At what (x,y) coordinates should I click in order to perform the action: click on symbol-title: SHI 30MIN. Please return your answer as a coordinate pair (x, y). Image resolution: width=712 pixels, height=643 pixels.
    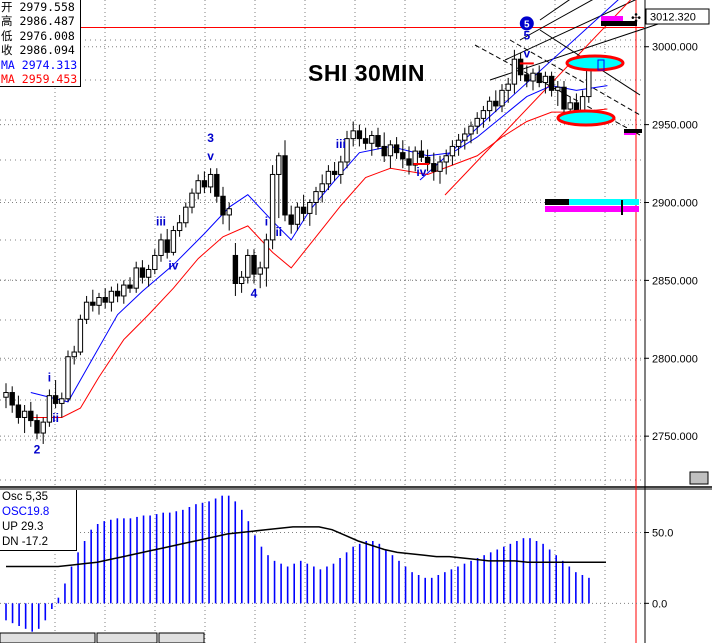
    Looking at the image, I should click on (366, 73).